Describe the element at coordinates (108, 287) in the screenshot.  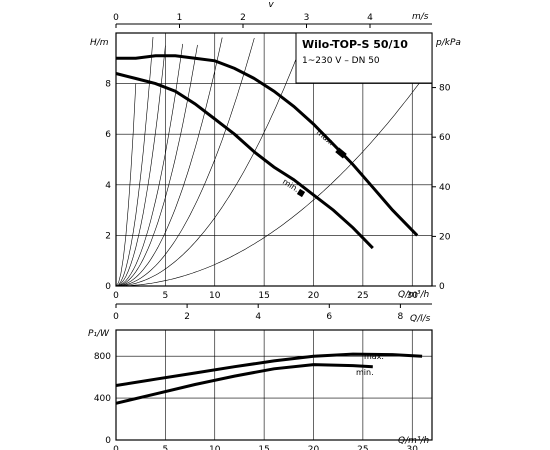
I see `y-tick-label: 0` at that location.